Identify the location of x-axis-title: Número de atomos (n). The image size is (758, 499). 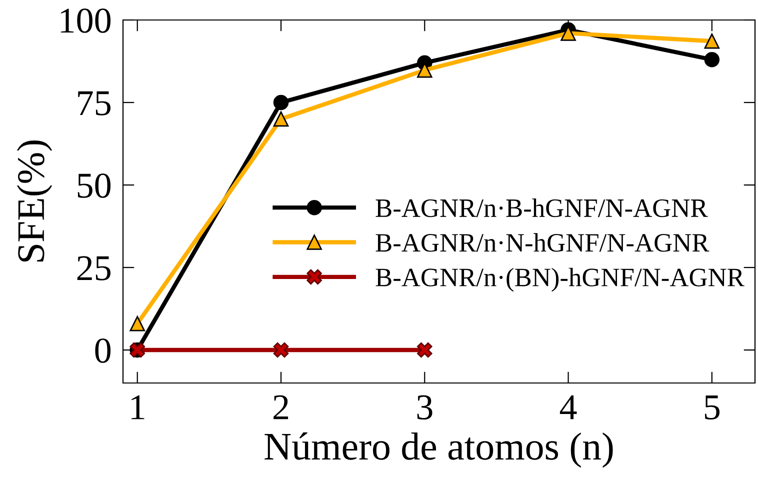
(438, 450).